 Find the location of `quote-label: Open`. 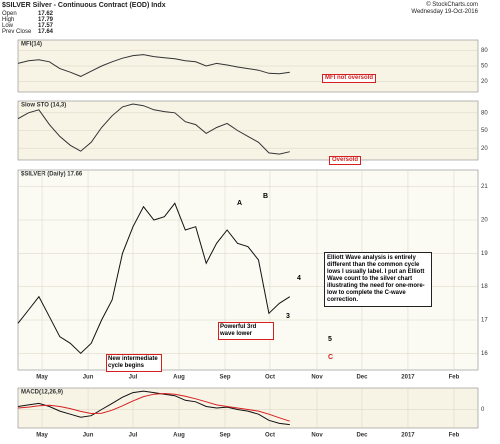

quote-label: Open is located at coordinates (9, 14).